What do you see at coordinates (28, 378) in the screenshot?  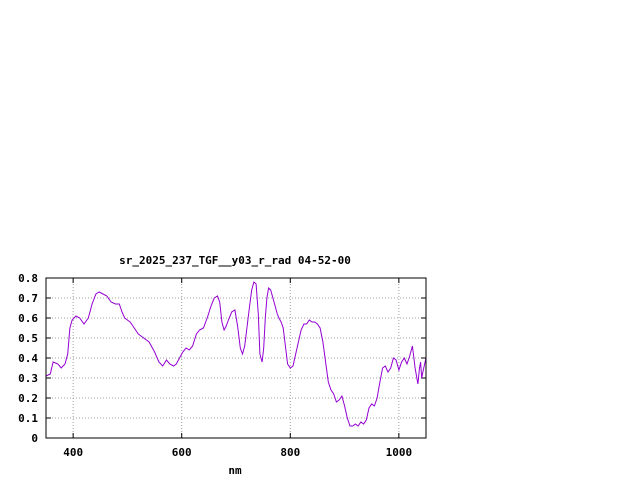 I see `y-tick-label: 0.3` at bounding box center [28, 378].